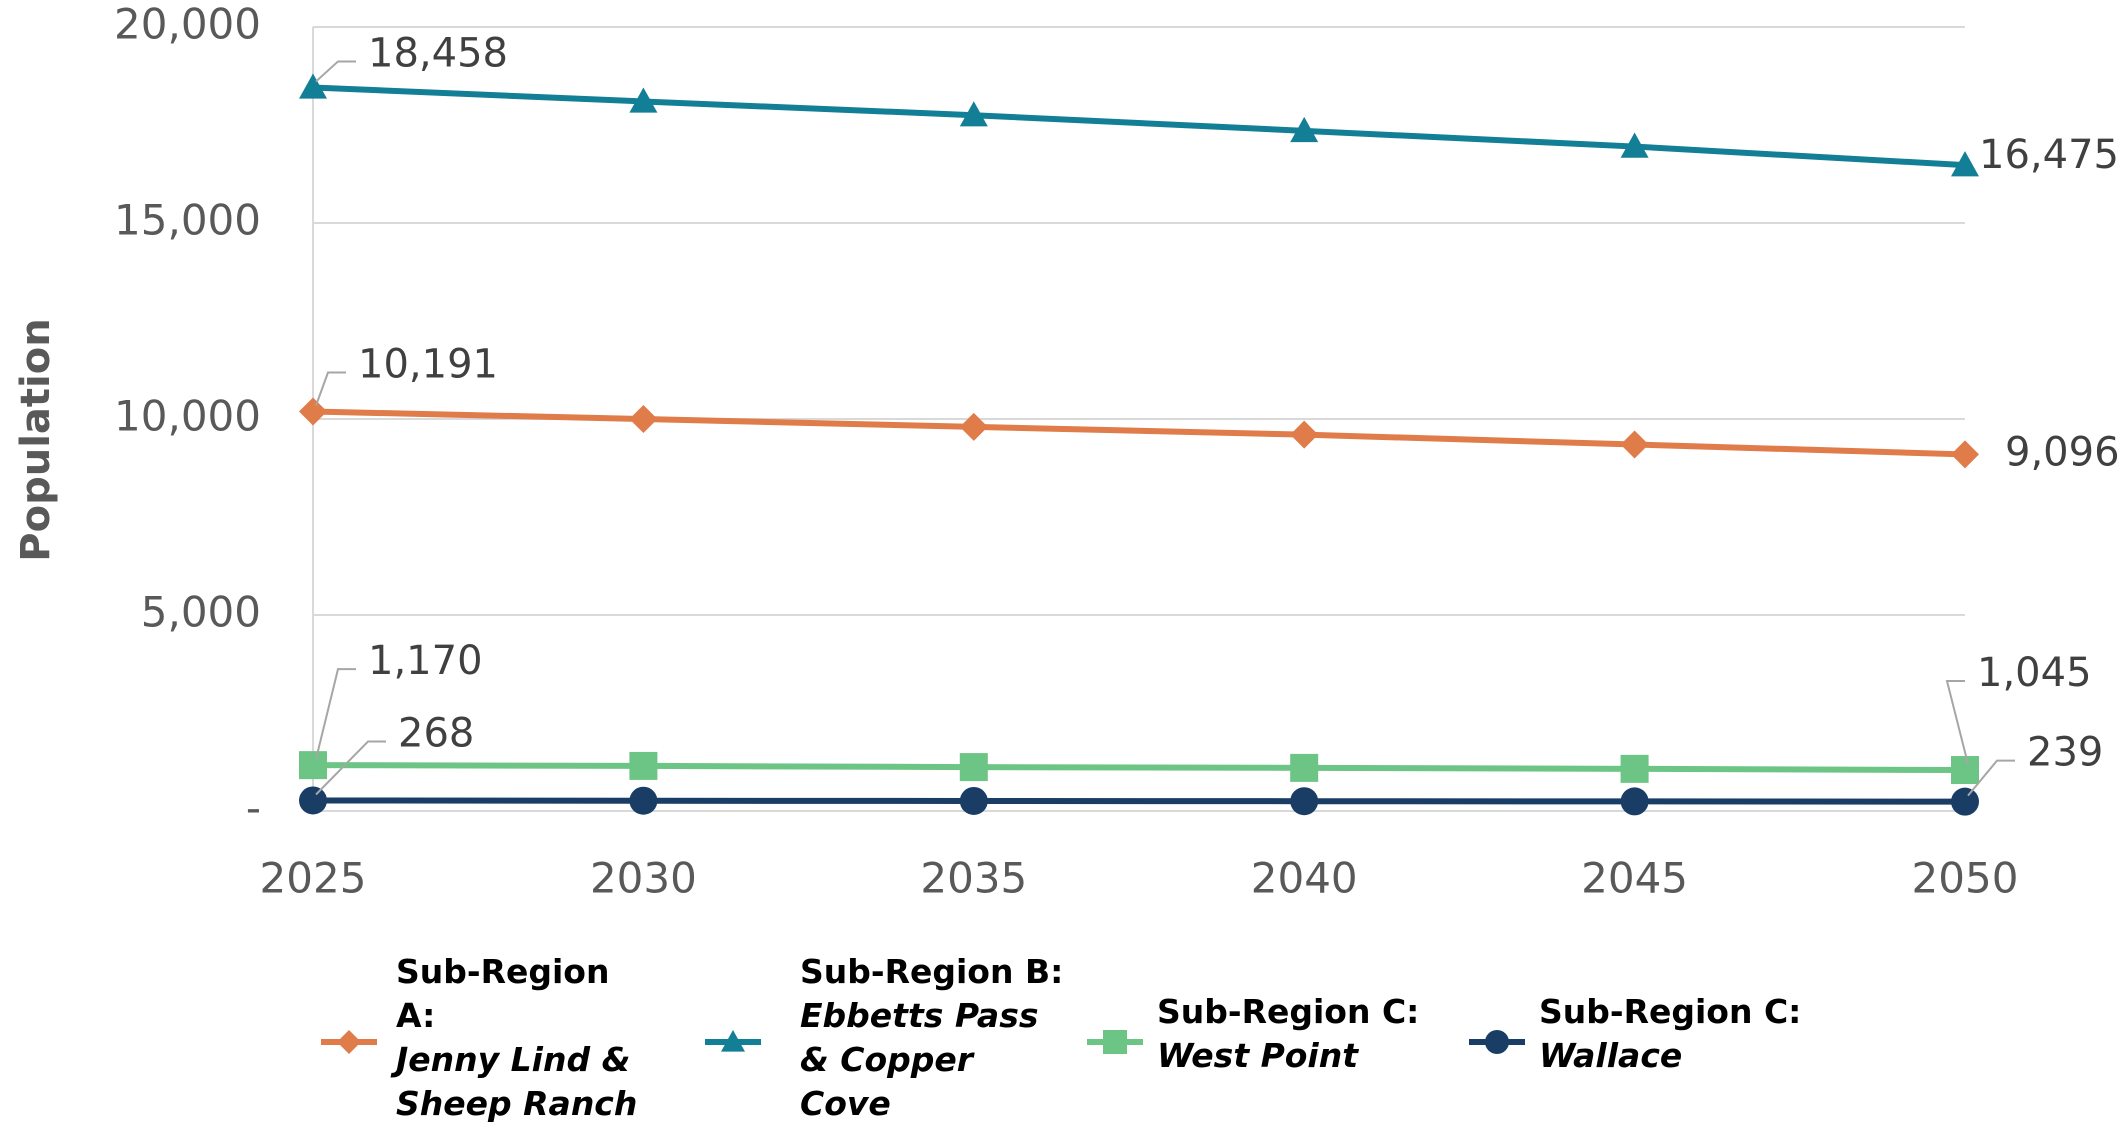 This screenshot has width=2126, height=1126. Describe the element at coordinates (1304, 878) in the screenshot. I see `x-tick-label: 2040` at that location.